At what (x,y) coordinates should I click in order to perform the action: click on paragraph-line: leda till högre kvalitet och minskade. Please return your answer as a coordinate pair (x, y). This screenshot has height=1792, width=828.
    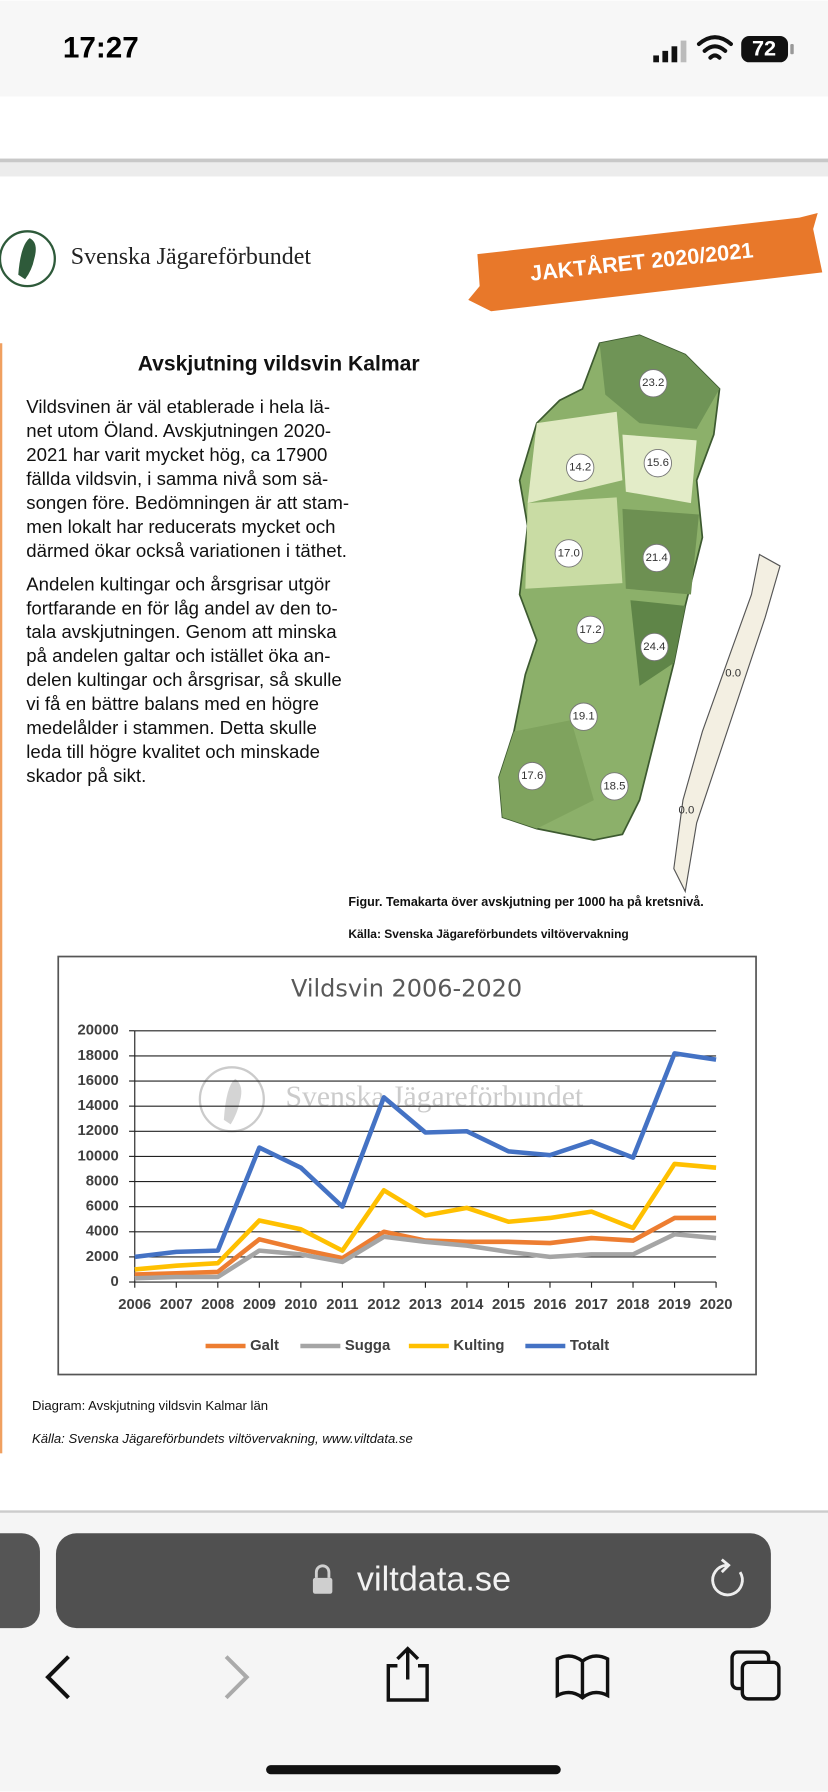
    Looking at the image, I should click on (173, 751).